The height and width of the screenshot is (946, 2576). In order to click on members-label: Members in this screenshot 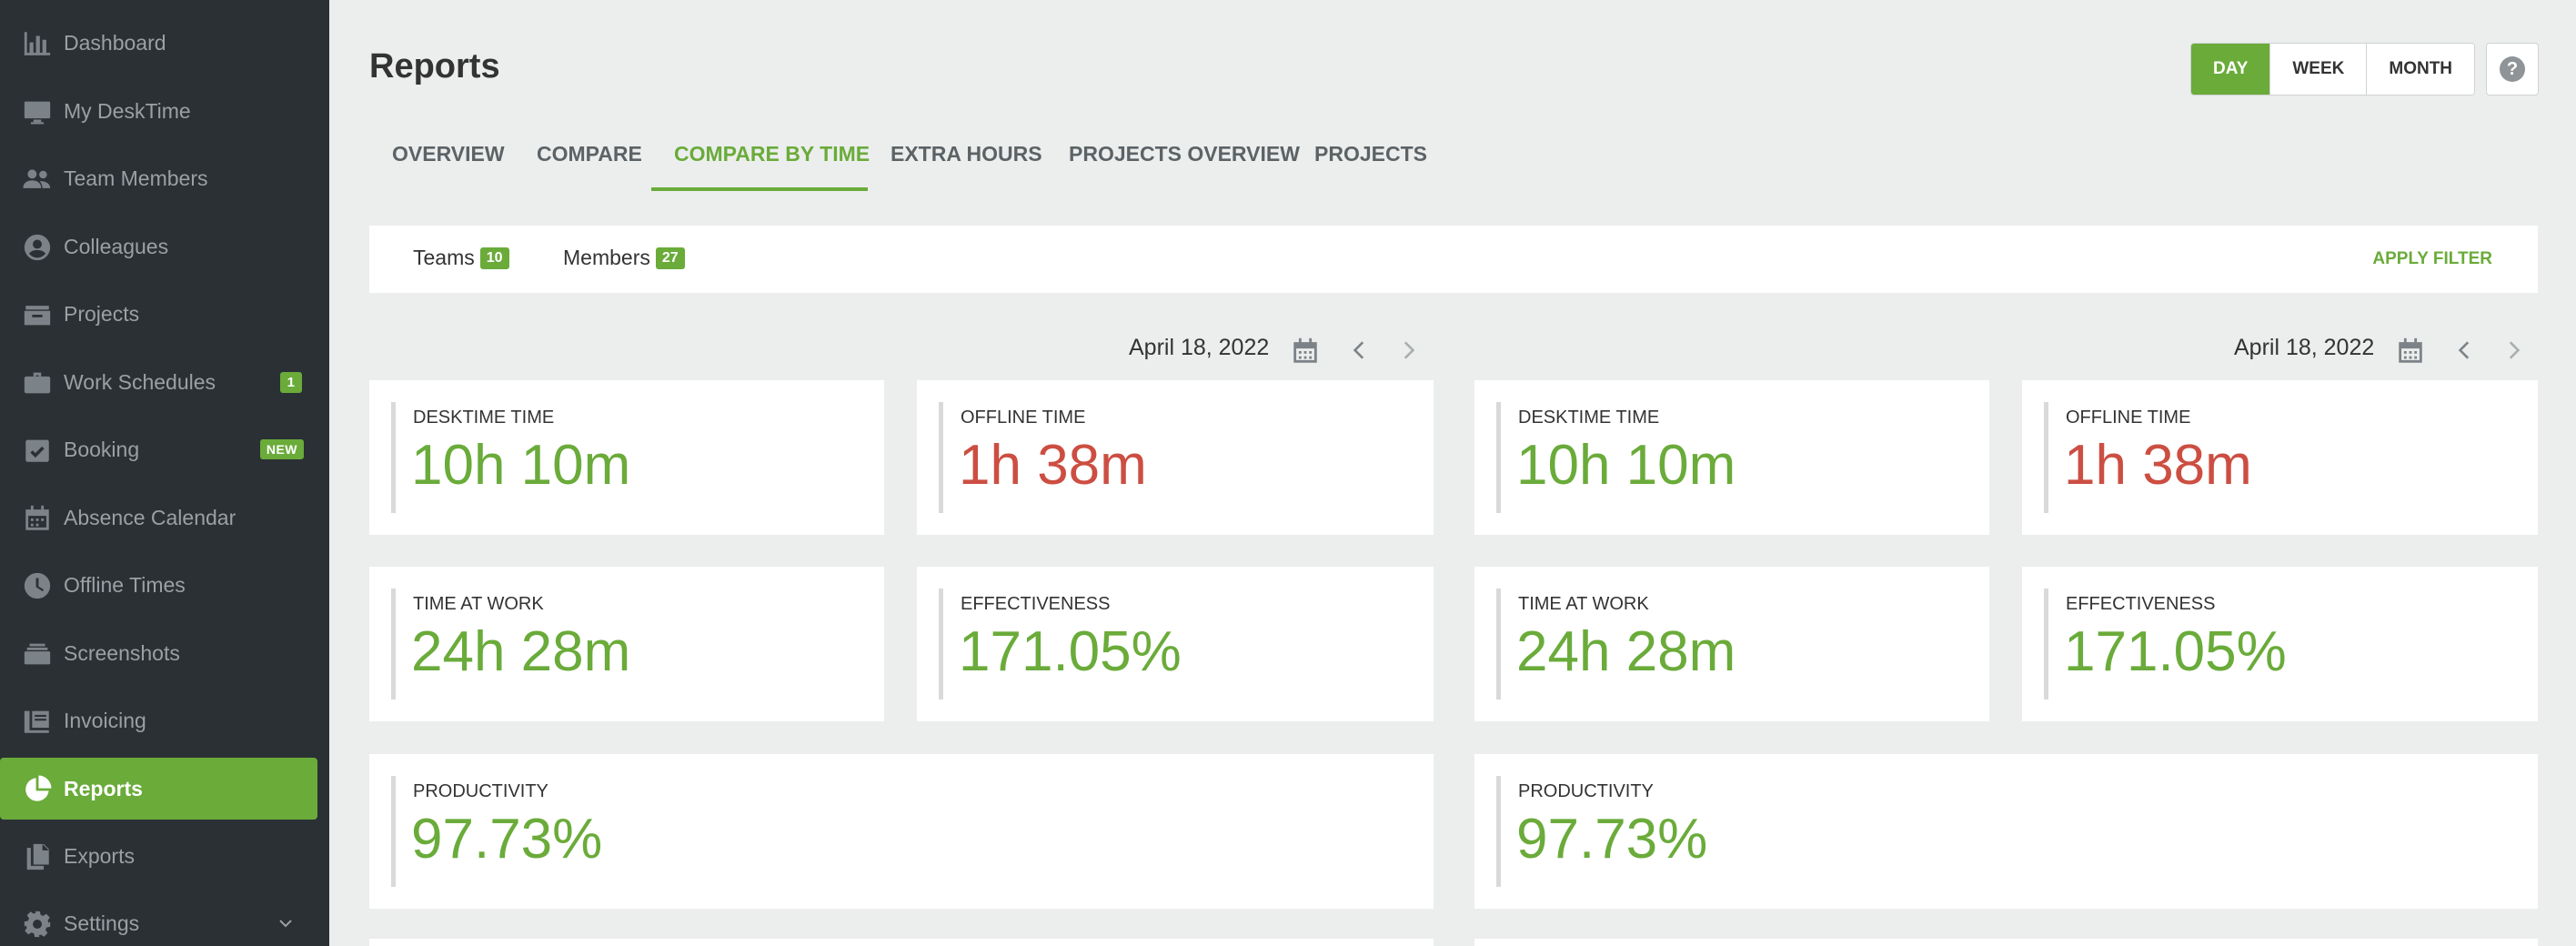, I will do `click(606, 257)`.